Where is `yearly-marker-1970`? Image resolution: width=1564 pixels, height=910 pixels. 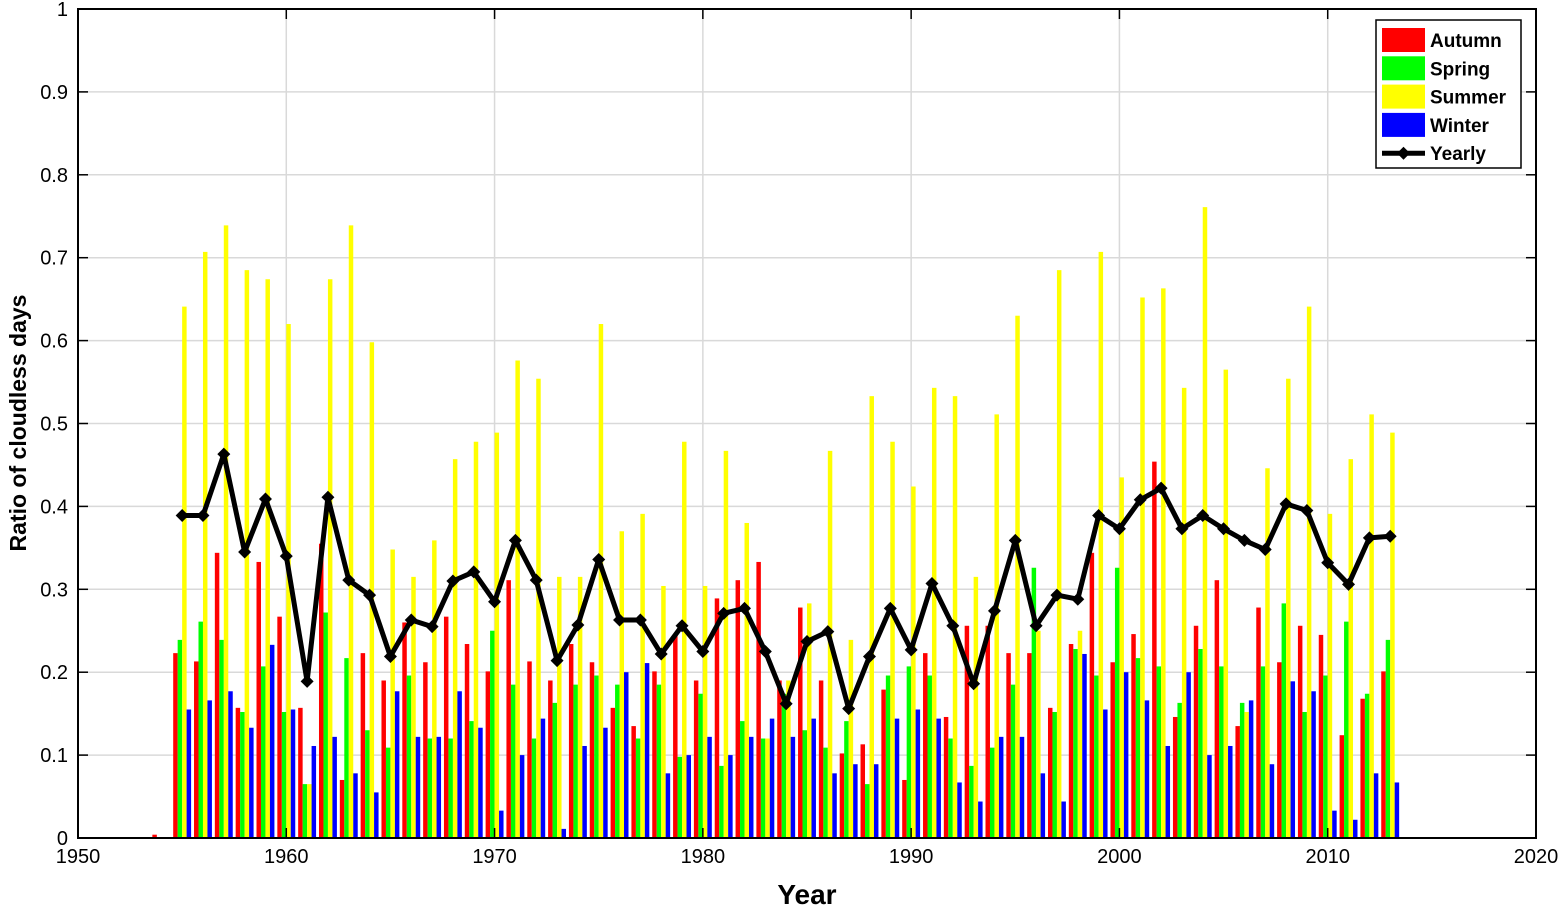
yearly-marker-1970 is located at coordinates (515, 540).